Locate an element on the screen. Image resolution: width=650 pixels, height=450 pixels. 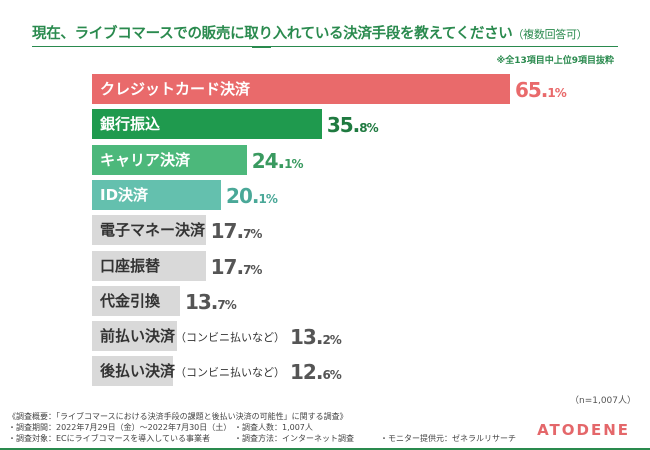
data-label: 12.6% is located at coordinates (316, 372).